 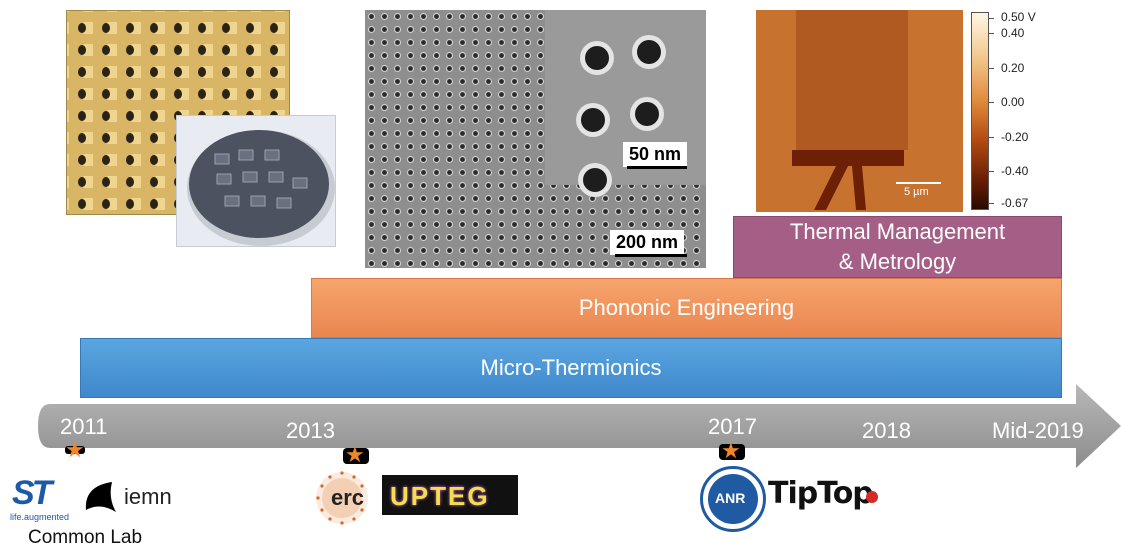 What do you see at coordinates (886, 430) in the screenshot?
I see `year-2018: 2018` at bounding box center [886, 430].